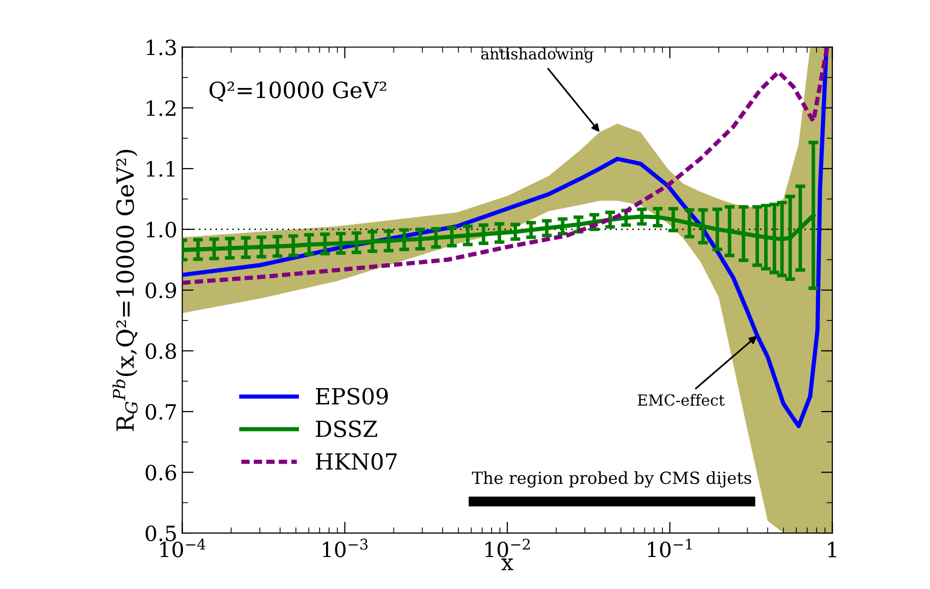 This screenshot has height=589, width=930. I want to click on y-tick-label: 0.7, so click(161, 412).